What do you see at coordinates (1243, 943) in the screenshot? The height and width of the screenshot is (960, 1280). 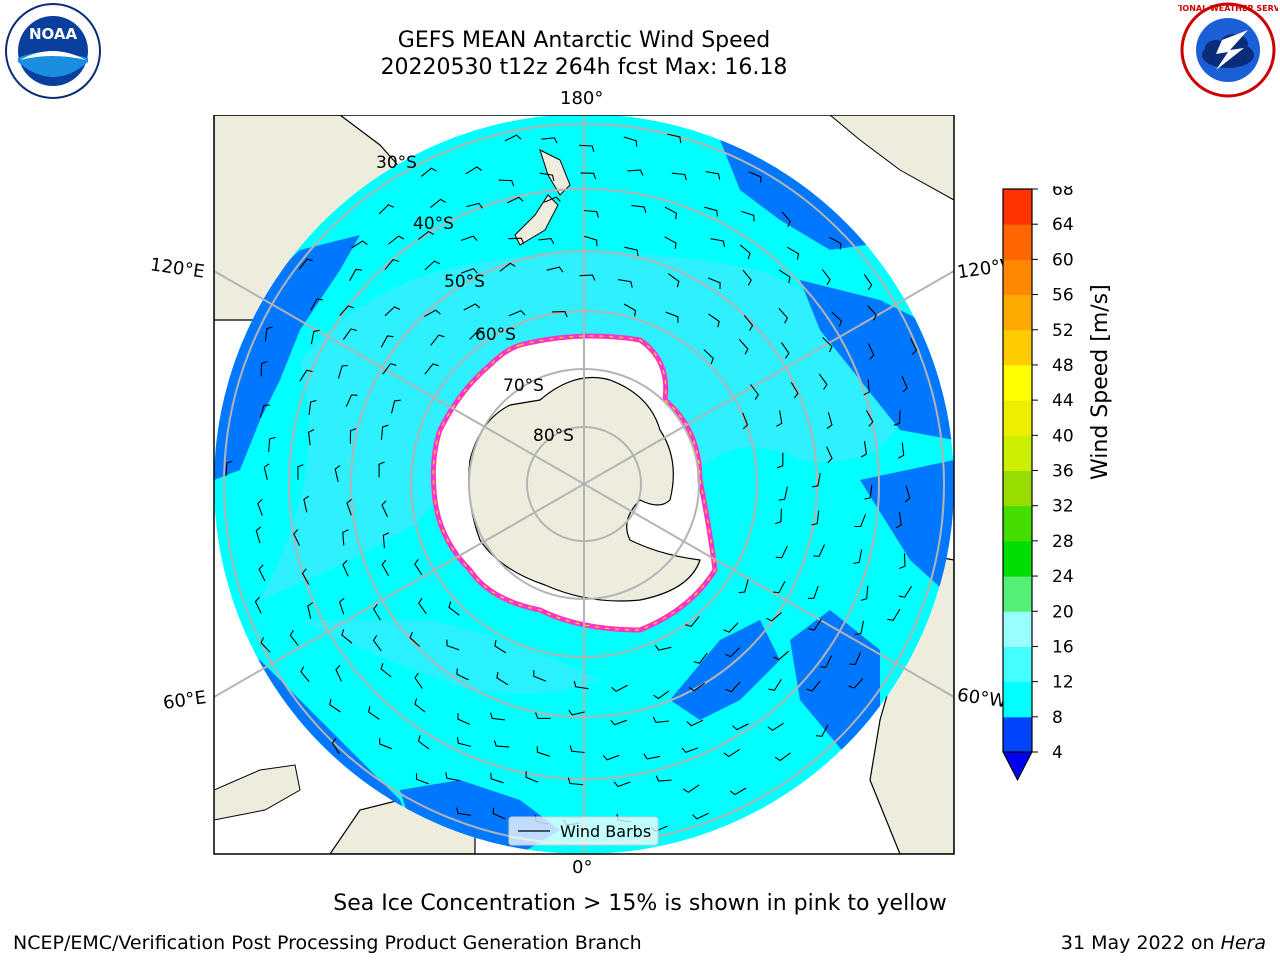 I see `footer-host: Hera` at bounding box center [1243, 943].